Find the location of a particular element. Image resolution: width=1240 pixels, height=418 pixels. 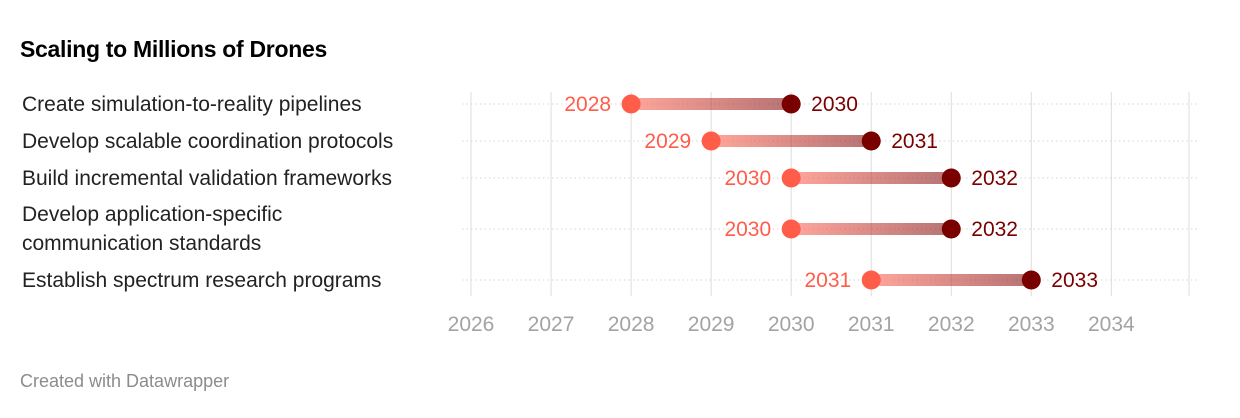

start-value-label: 2029 is located at coordinates (667, 141).